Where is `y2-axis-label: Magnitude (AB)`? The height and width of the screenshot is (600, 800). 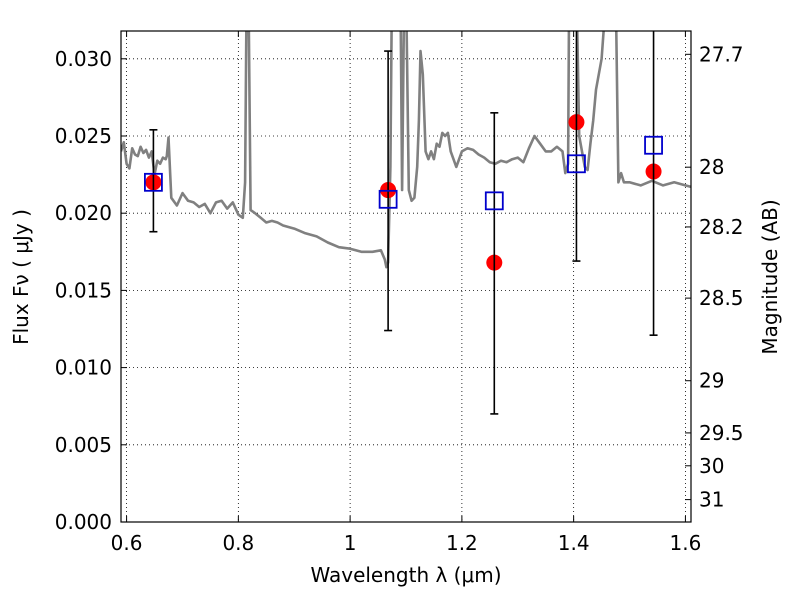 y2-axis-label: Magnitude (AB) is located at coordinates (770, 276).